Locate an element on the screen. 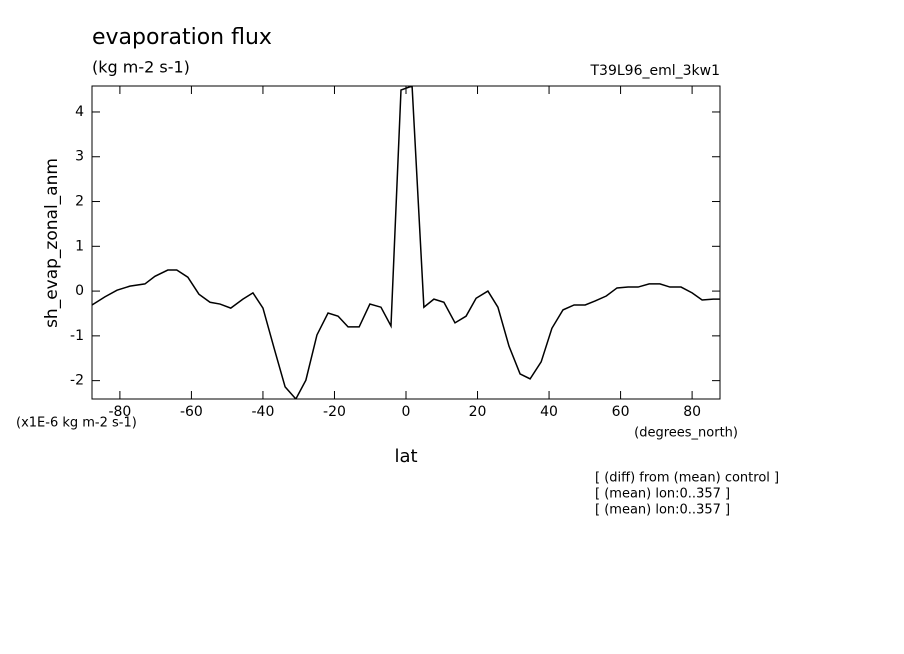  x-tick-label: -20 is located at coordinates (334, 412).